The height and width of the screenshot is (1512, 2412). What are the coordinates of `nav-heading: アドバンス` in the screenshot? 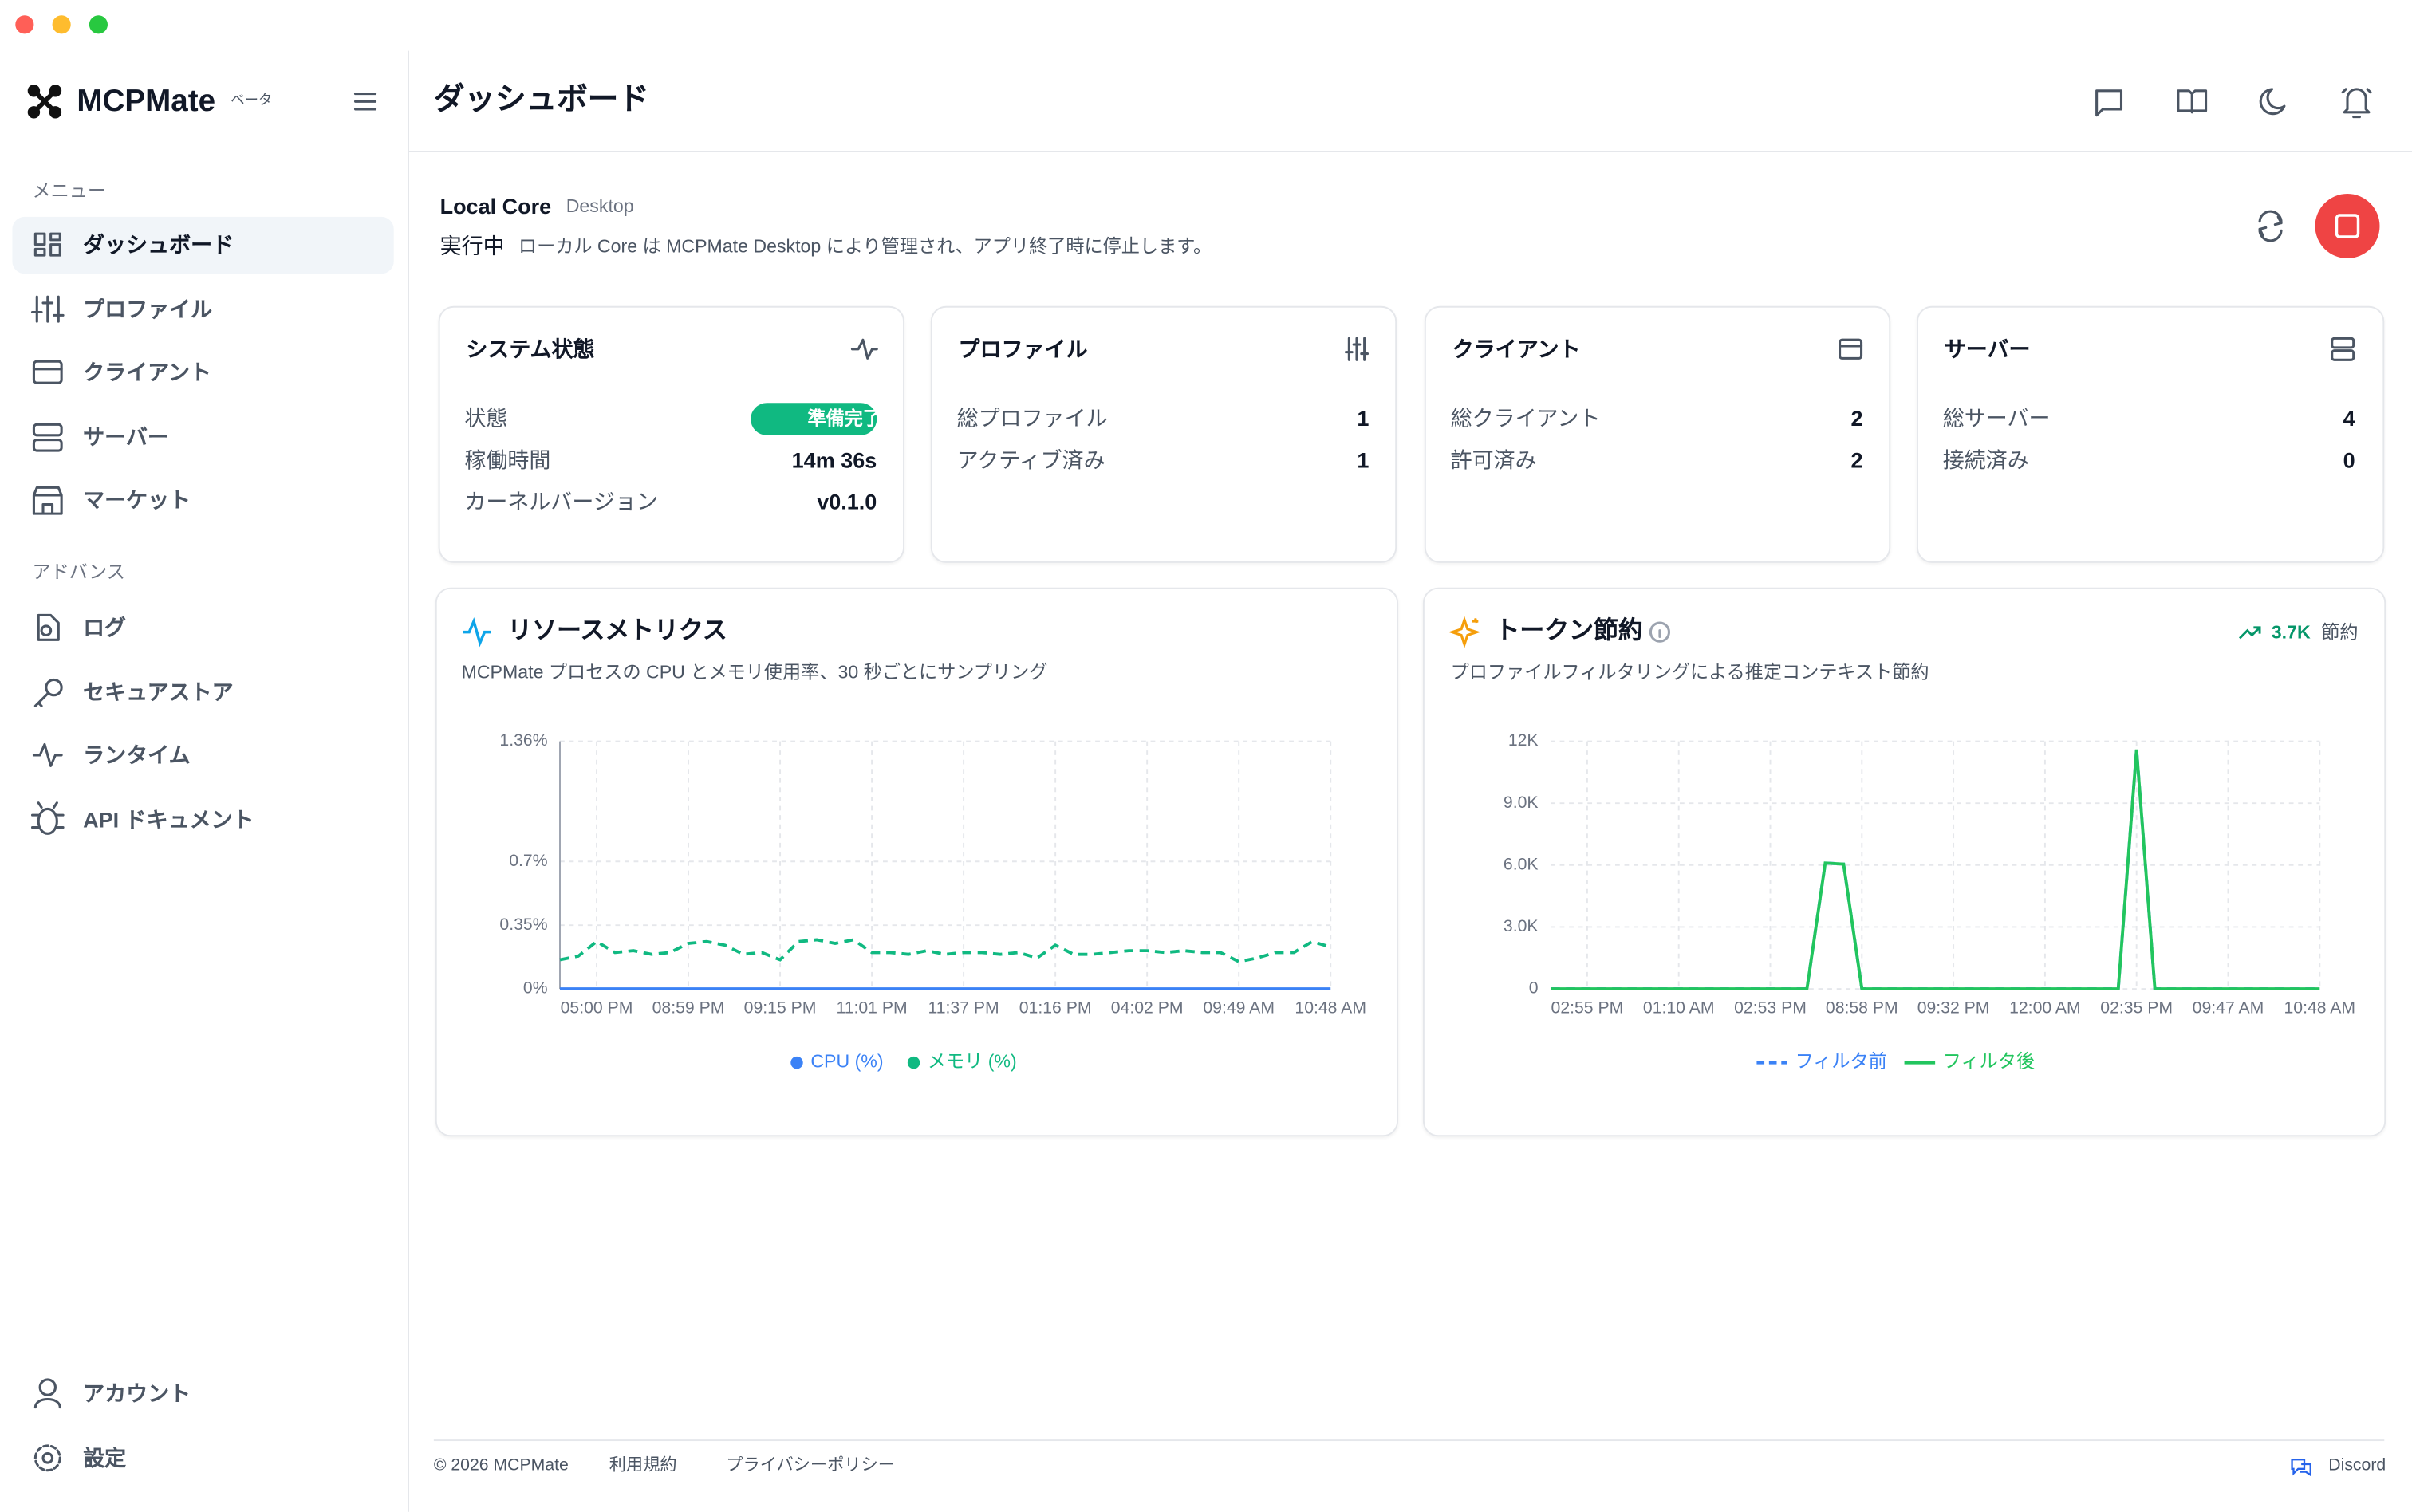 It's located at (79, 572).